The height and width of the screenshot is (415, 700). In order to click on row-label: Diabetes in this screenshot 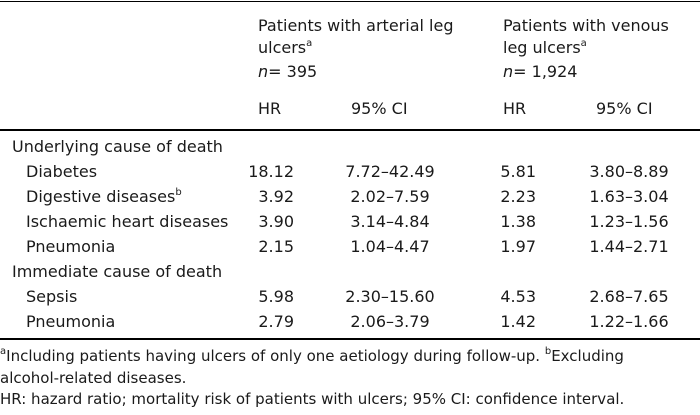, I will do `click(62, 171)`.